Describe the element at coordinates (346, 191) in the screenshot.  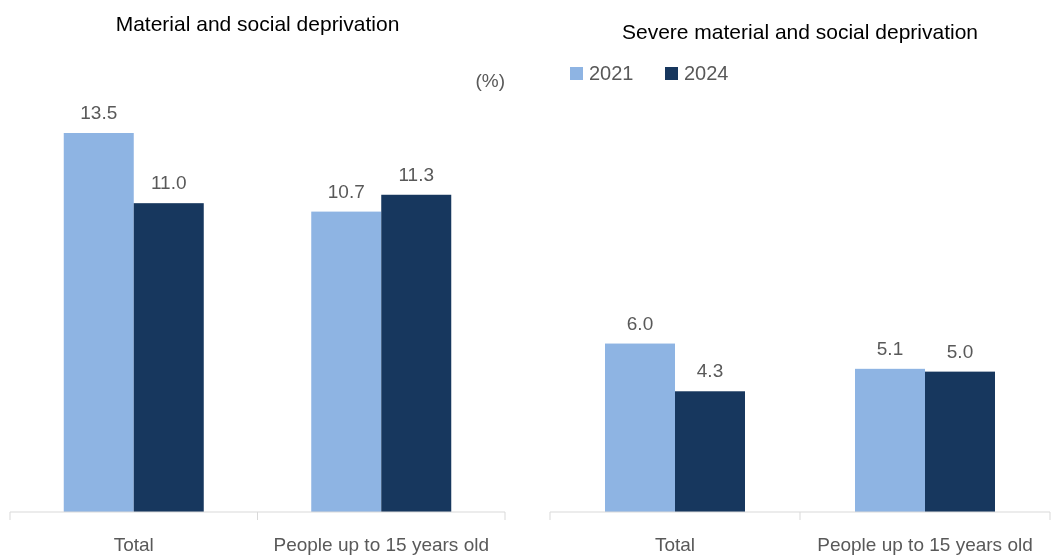
I see `data-label: 10.7` at that location.